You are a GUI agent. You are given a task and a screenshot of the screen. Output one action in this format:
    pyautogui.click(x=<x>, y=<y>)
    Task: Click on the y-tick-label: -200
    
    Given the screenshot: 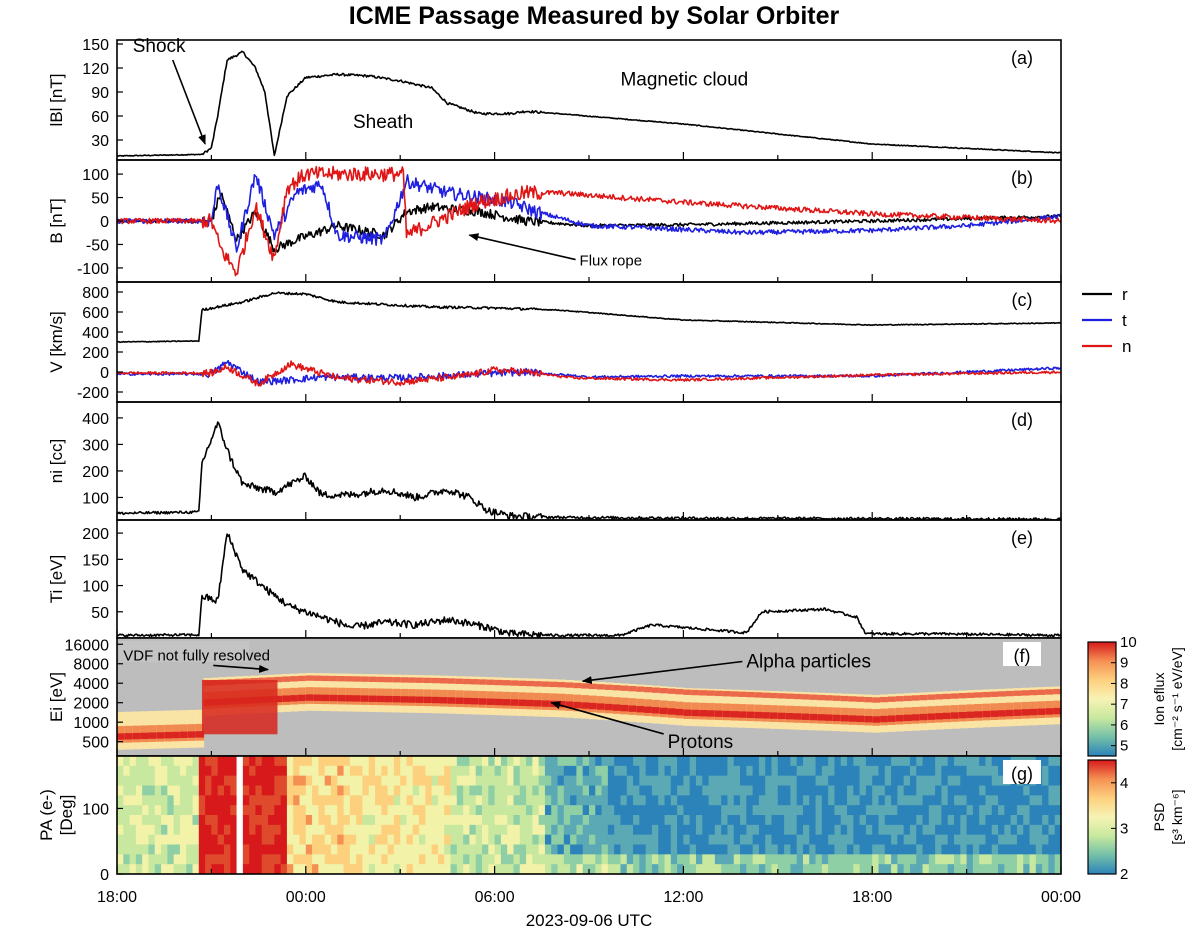 What is the action you would take?
    pyautogui.click(x=93, y=393)
    